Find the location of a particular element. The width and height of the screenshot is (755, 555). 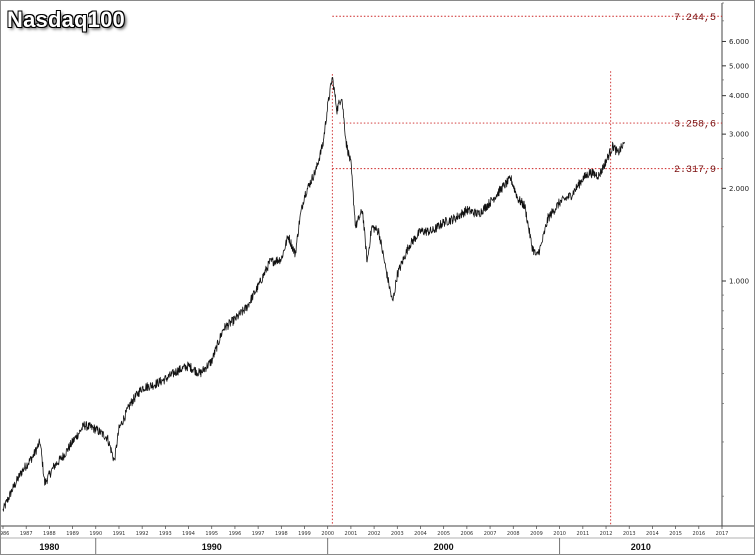

x-tick-label: 2002 is located at coordinates (374, 534).